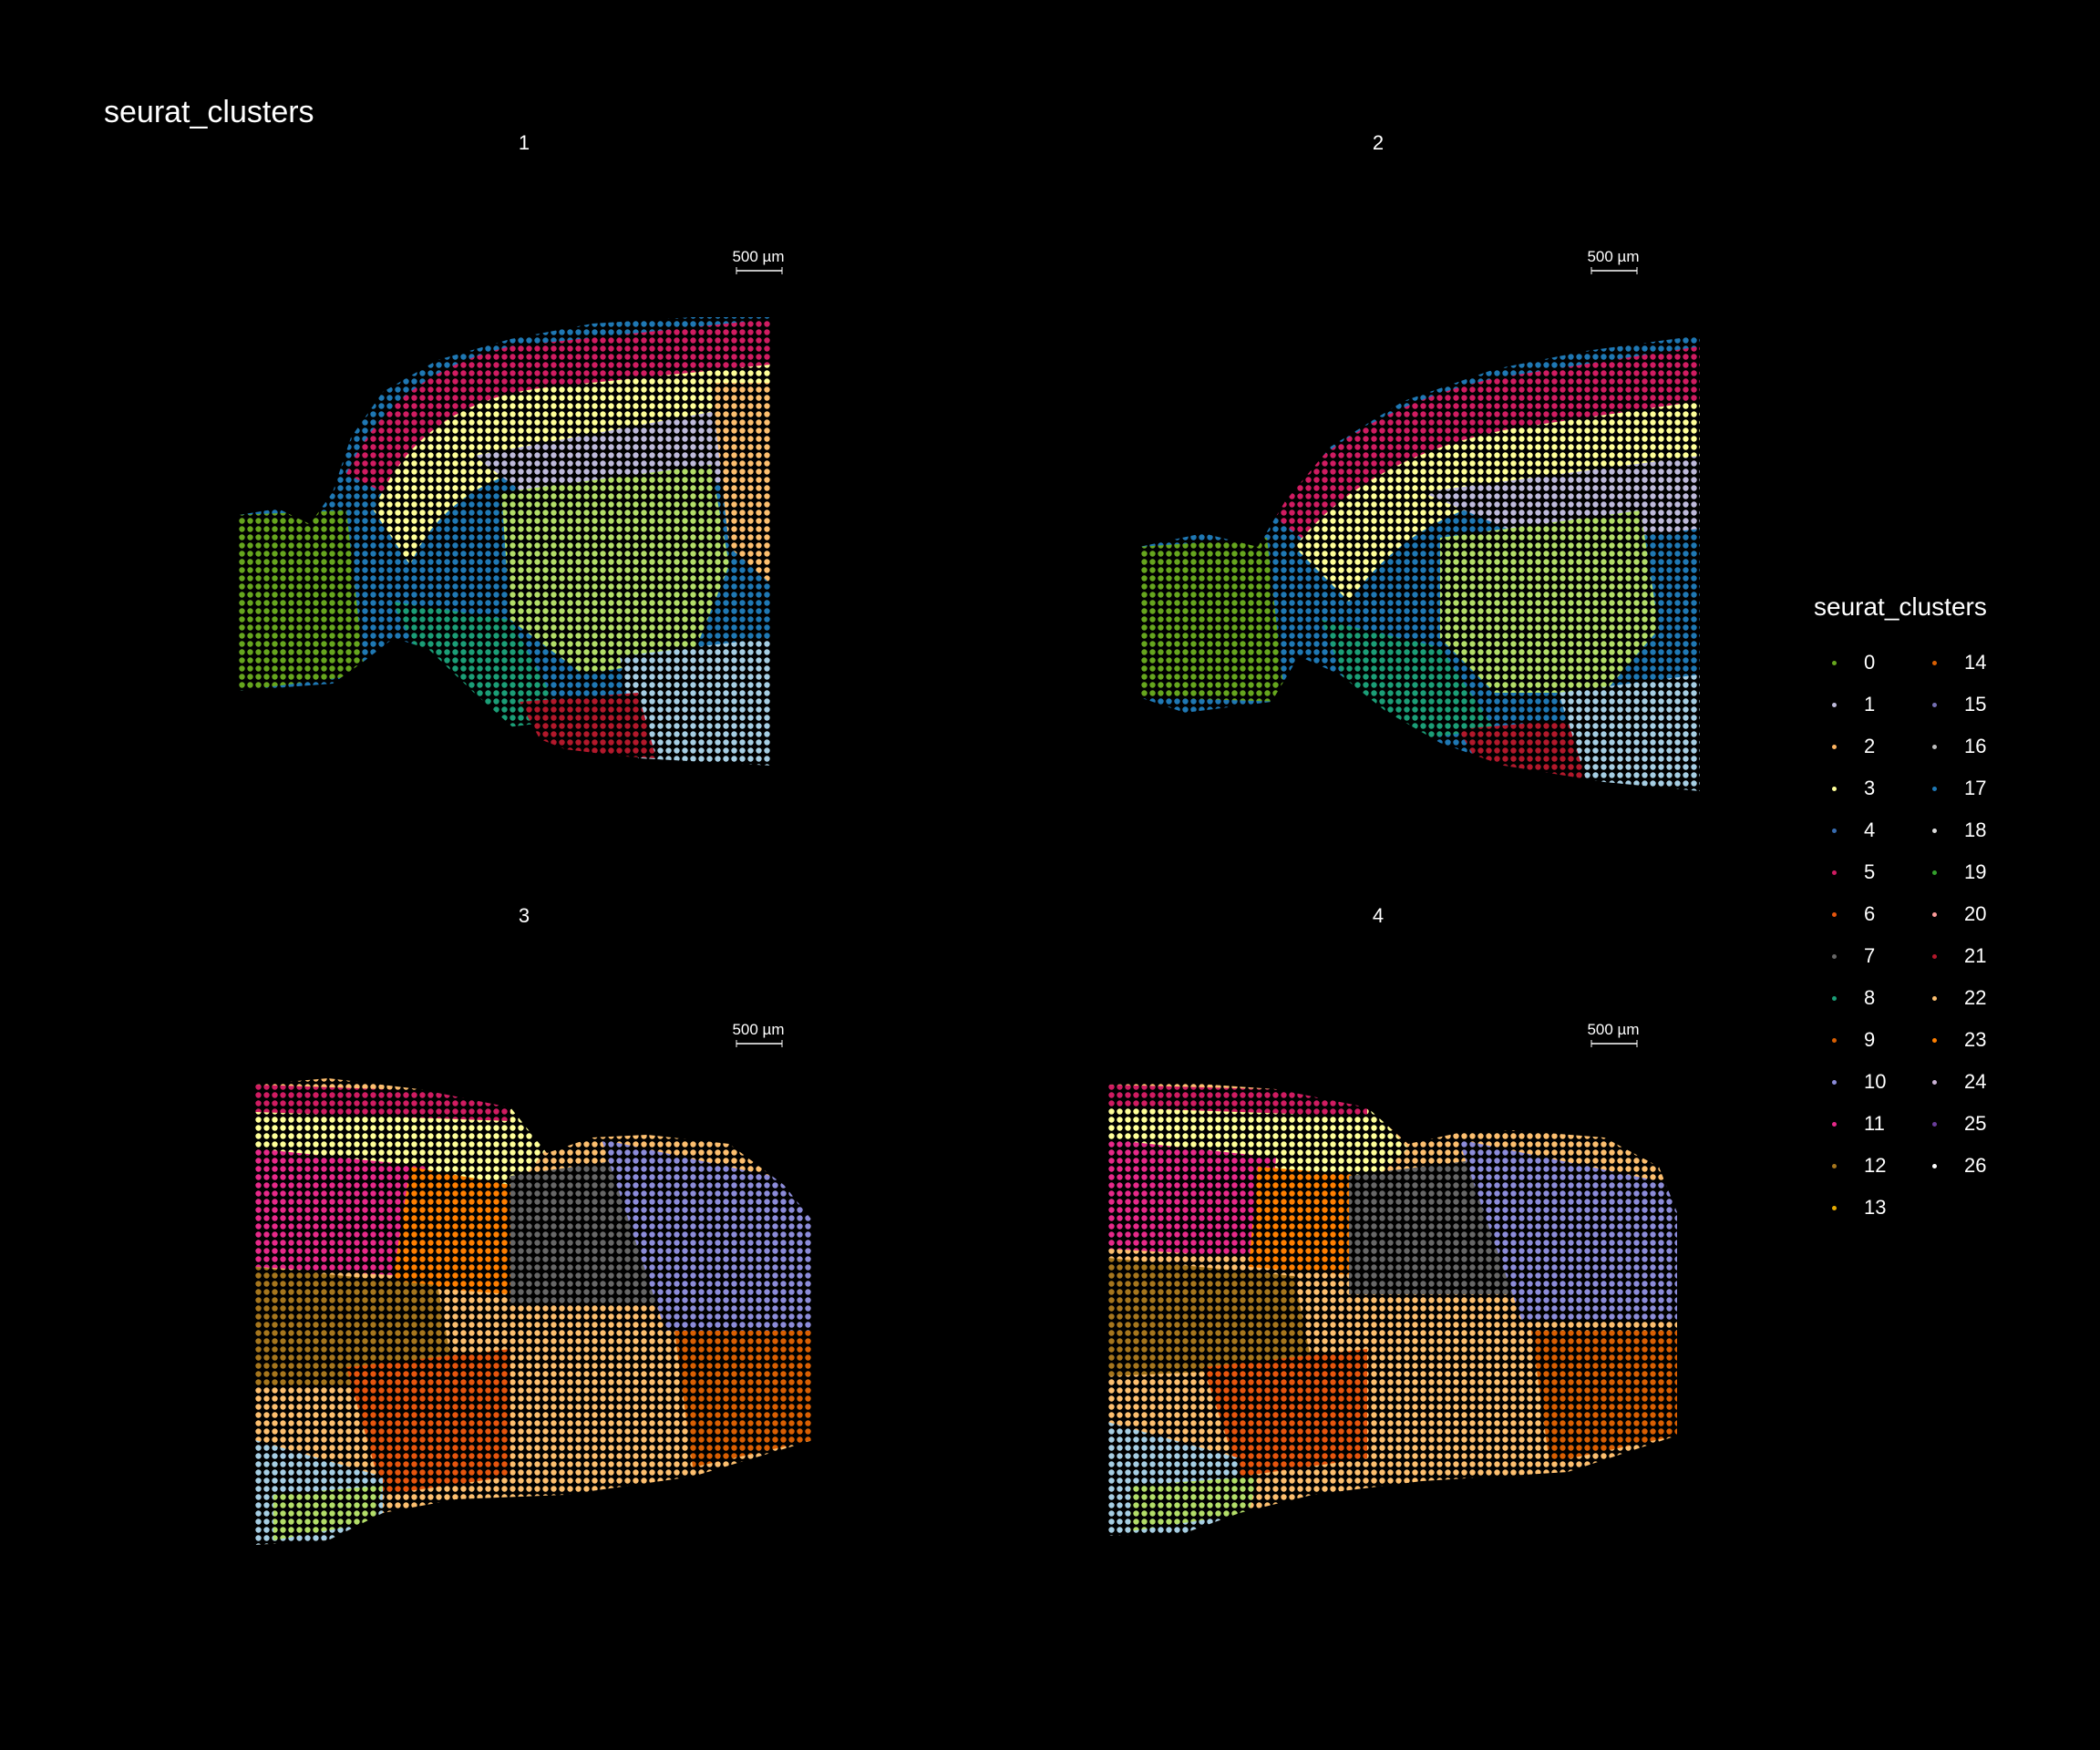 This screenshot has width=2100, height=1750. I want to click on legend-label: 26, so click(1976, 1165).